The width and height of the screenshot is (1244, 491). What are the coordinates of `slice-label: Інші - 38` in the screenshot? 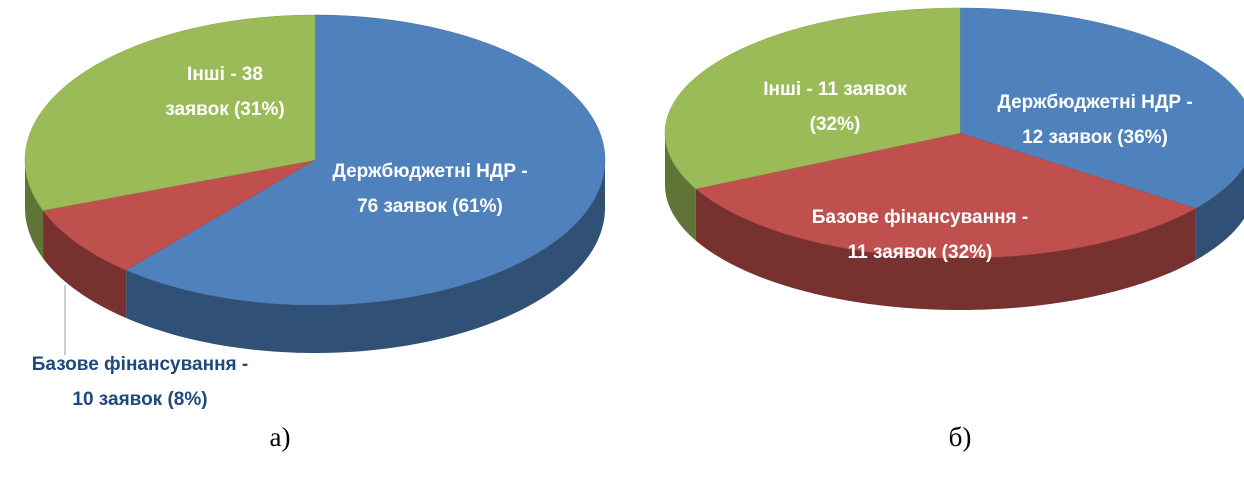 It's located at (225, 74).